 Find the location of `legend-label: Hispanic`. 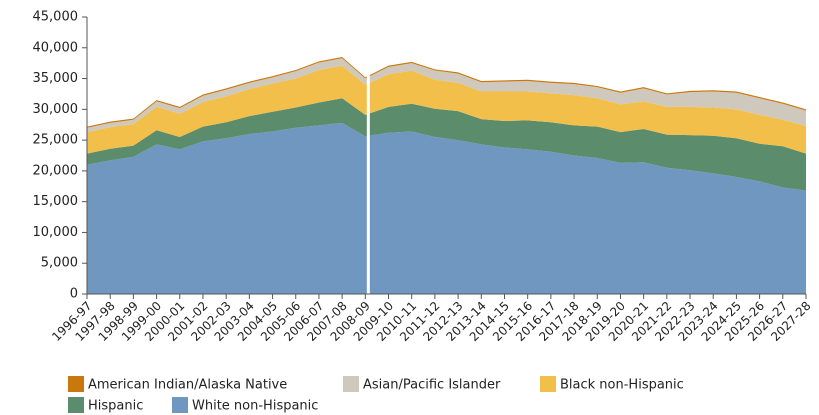

legend-label: Hispanic is located at coordinates (115, 406).